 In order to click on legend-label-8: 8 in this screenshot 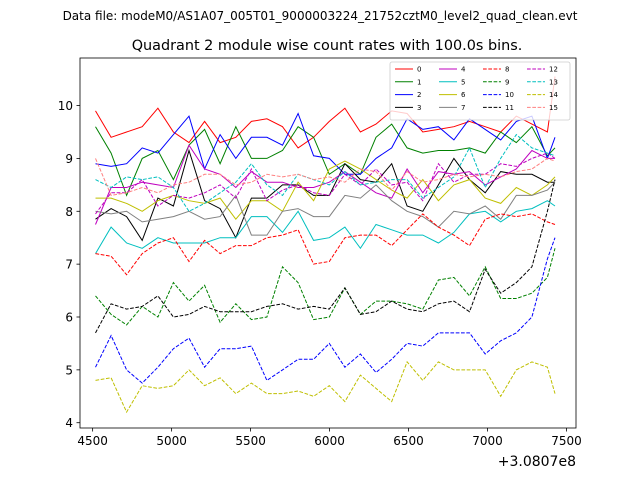, I will do `click(507, 70)`.